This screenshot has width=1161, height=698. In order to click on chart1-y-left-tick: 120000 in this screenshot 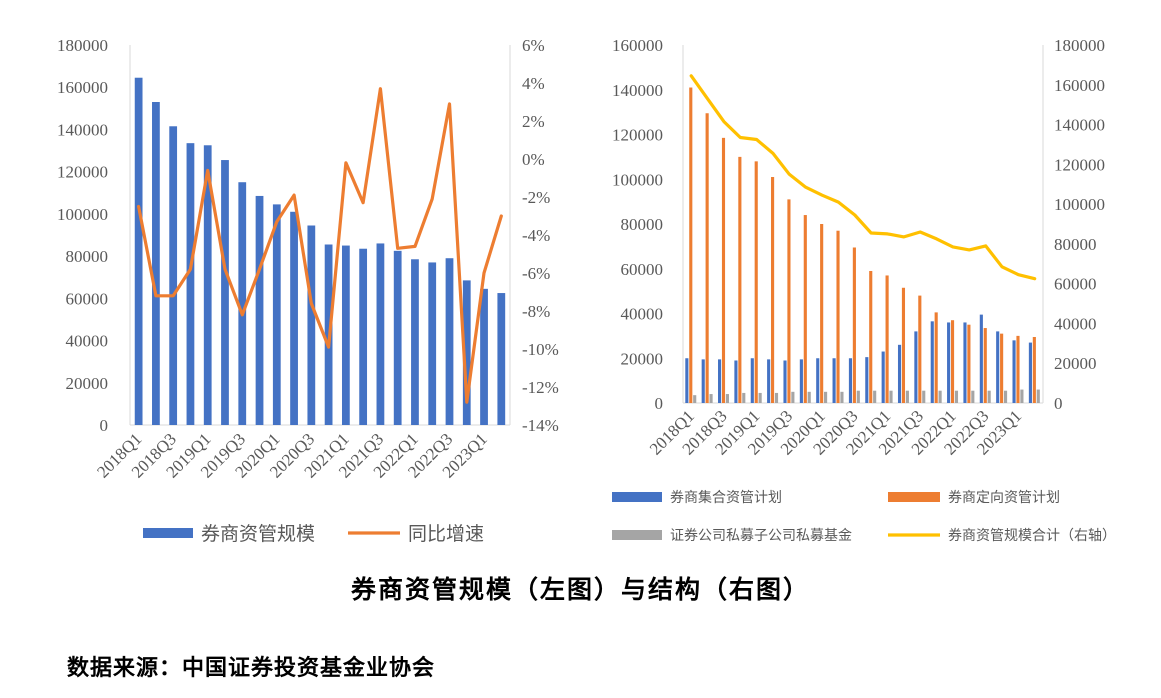, I will do `click(82, 172)`.